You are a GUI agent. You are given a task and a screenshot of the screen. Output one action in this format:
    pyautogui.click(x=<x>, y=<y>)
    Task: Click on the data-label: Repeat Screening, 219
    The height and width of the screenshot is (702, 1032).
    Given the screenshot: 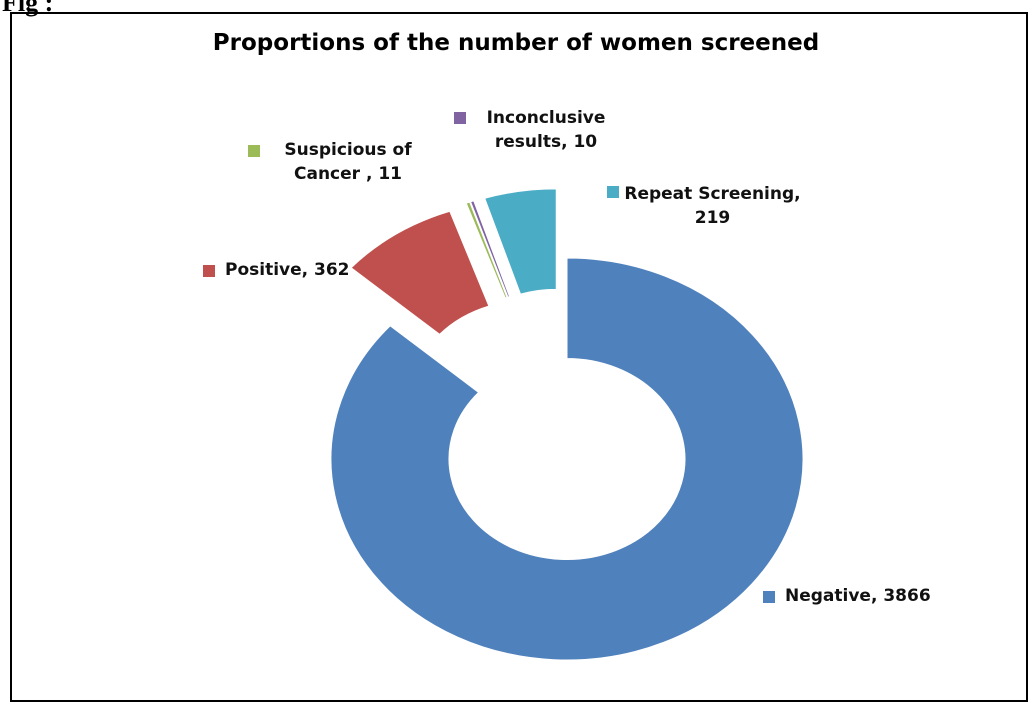 What is the action you would take?
    pyautogui.click(x=712, y=206)
    